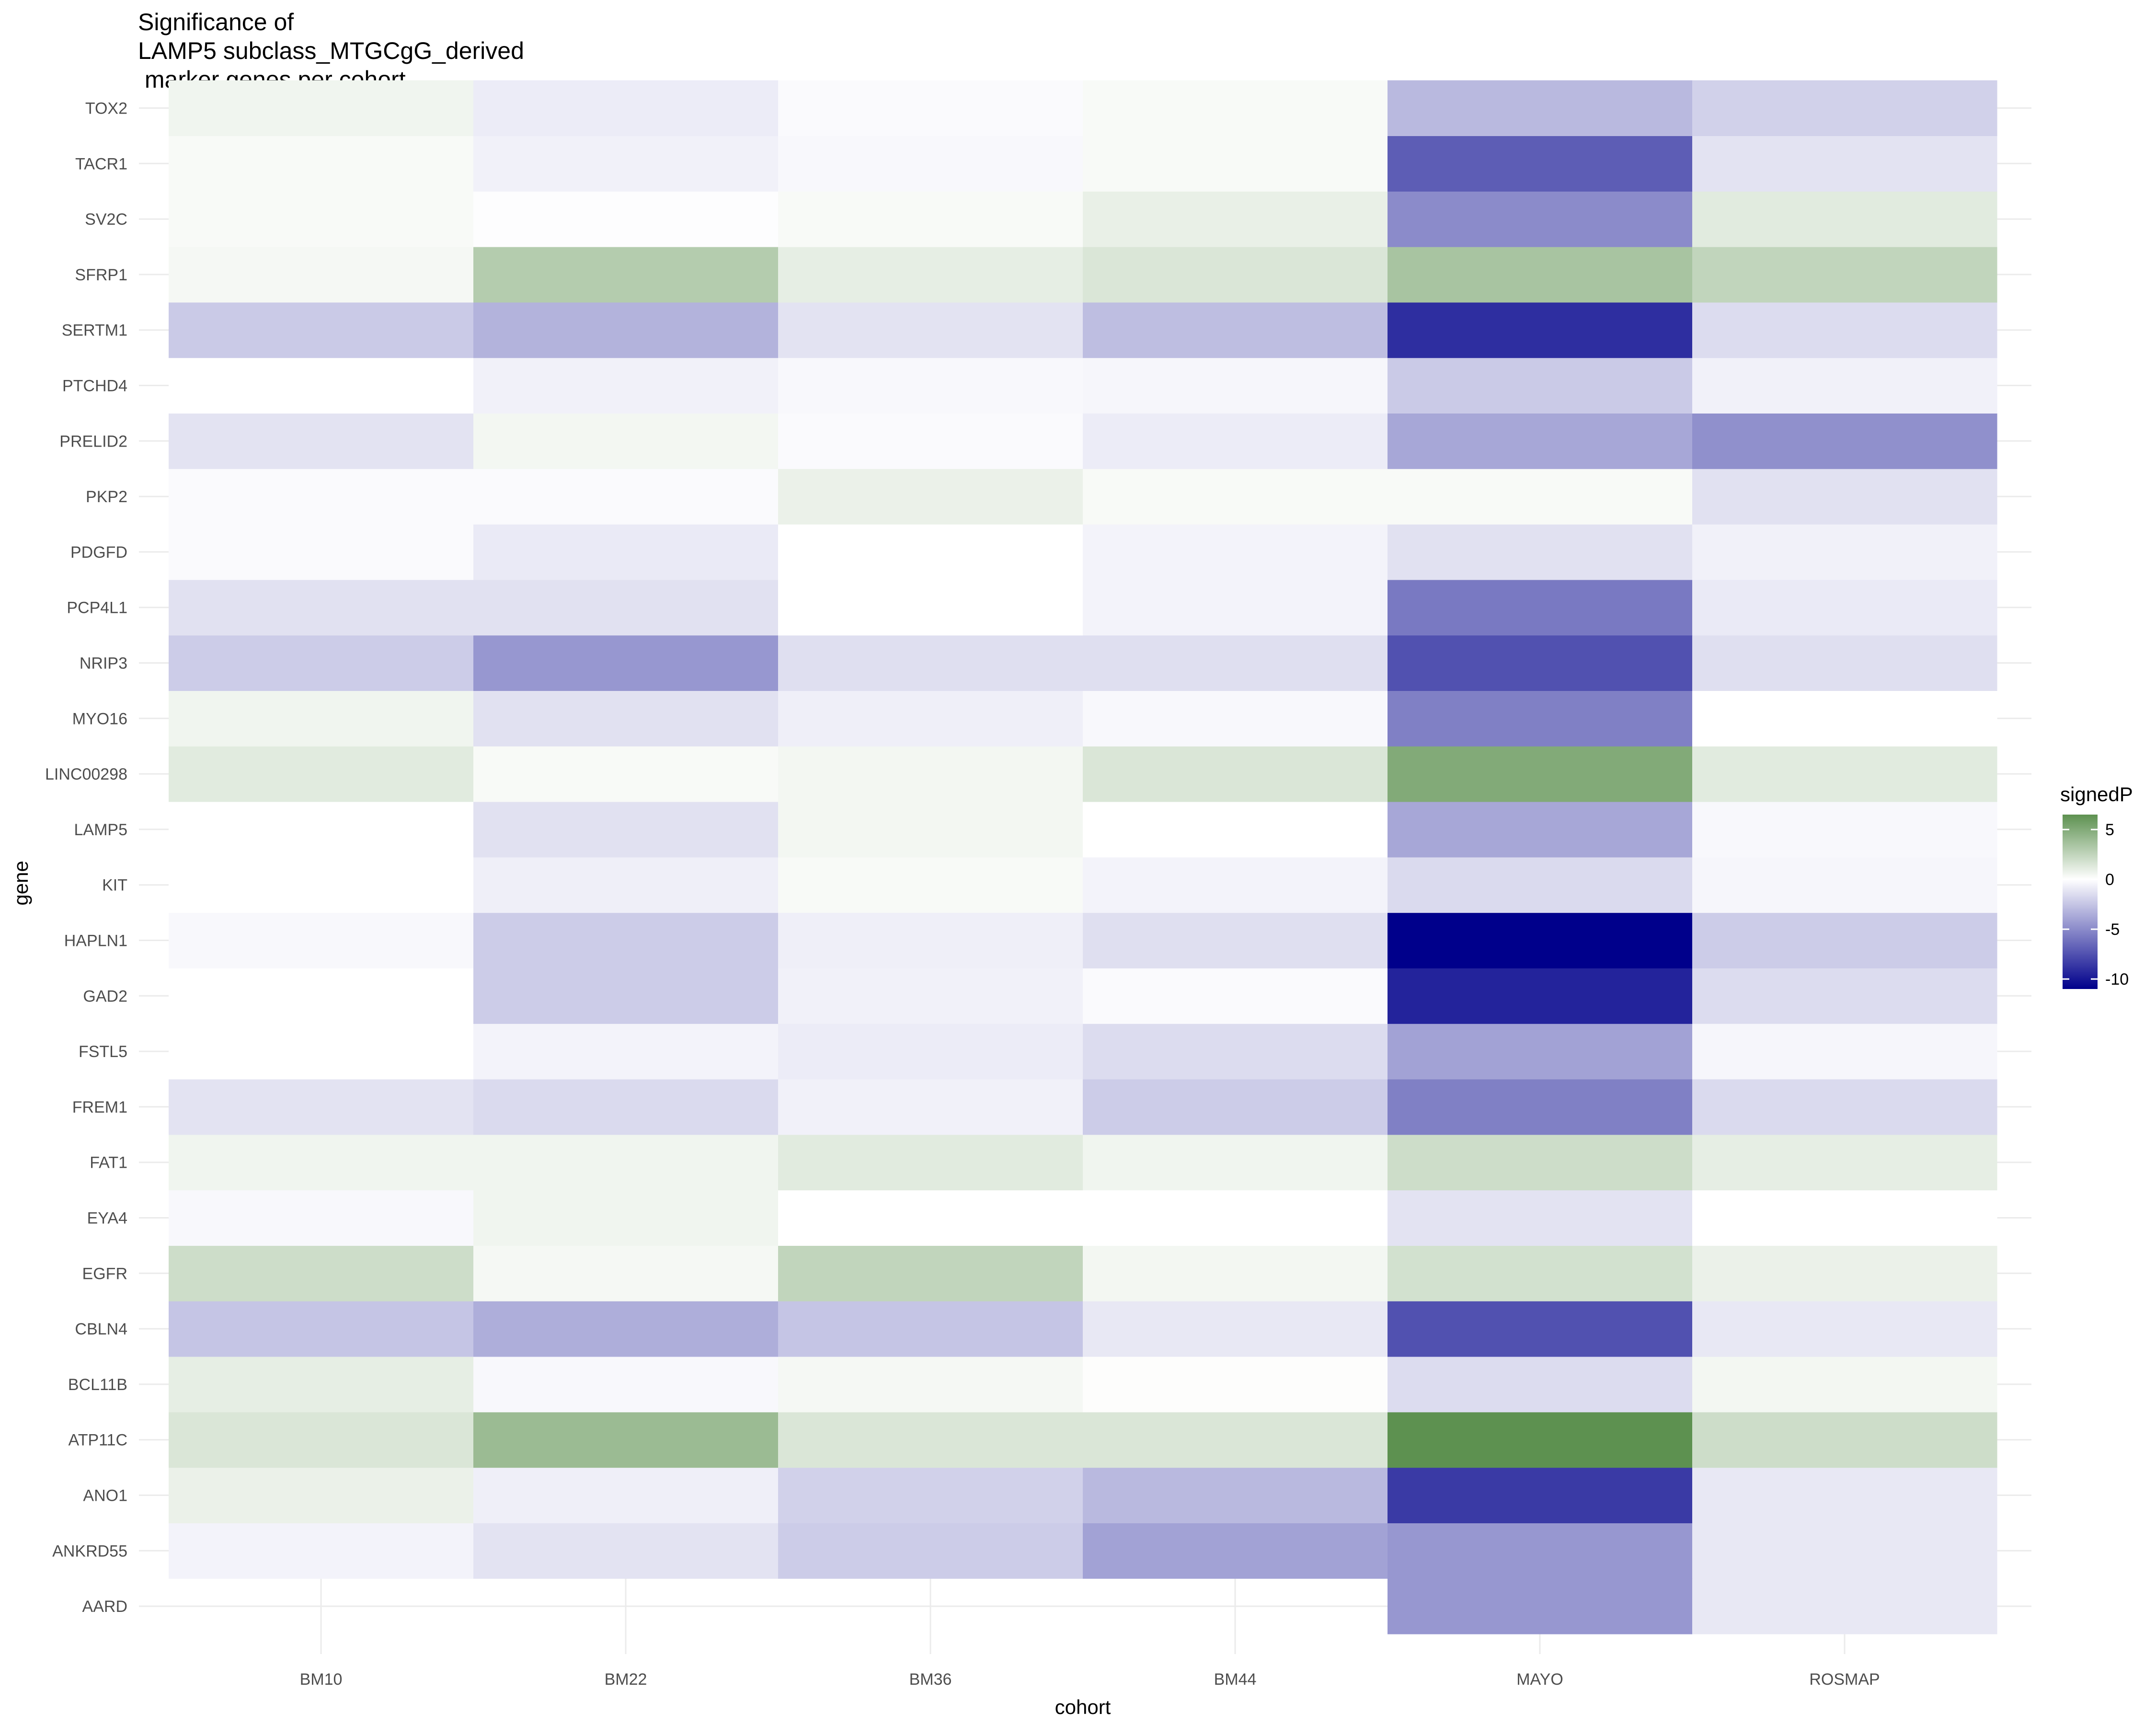 Image resolution: width=2156 pixels, height=1725 pixels. What do you see at coordinates (2096, 794) in the screenshot?
I see `legend-title: signedP` at bounding box center [2096, 794].